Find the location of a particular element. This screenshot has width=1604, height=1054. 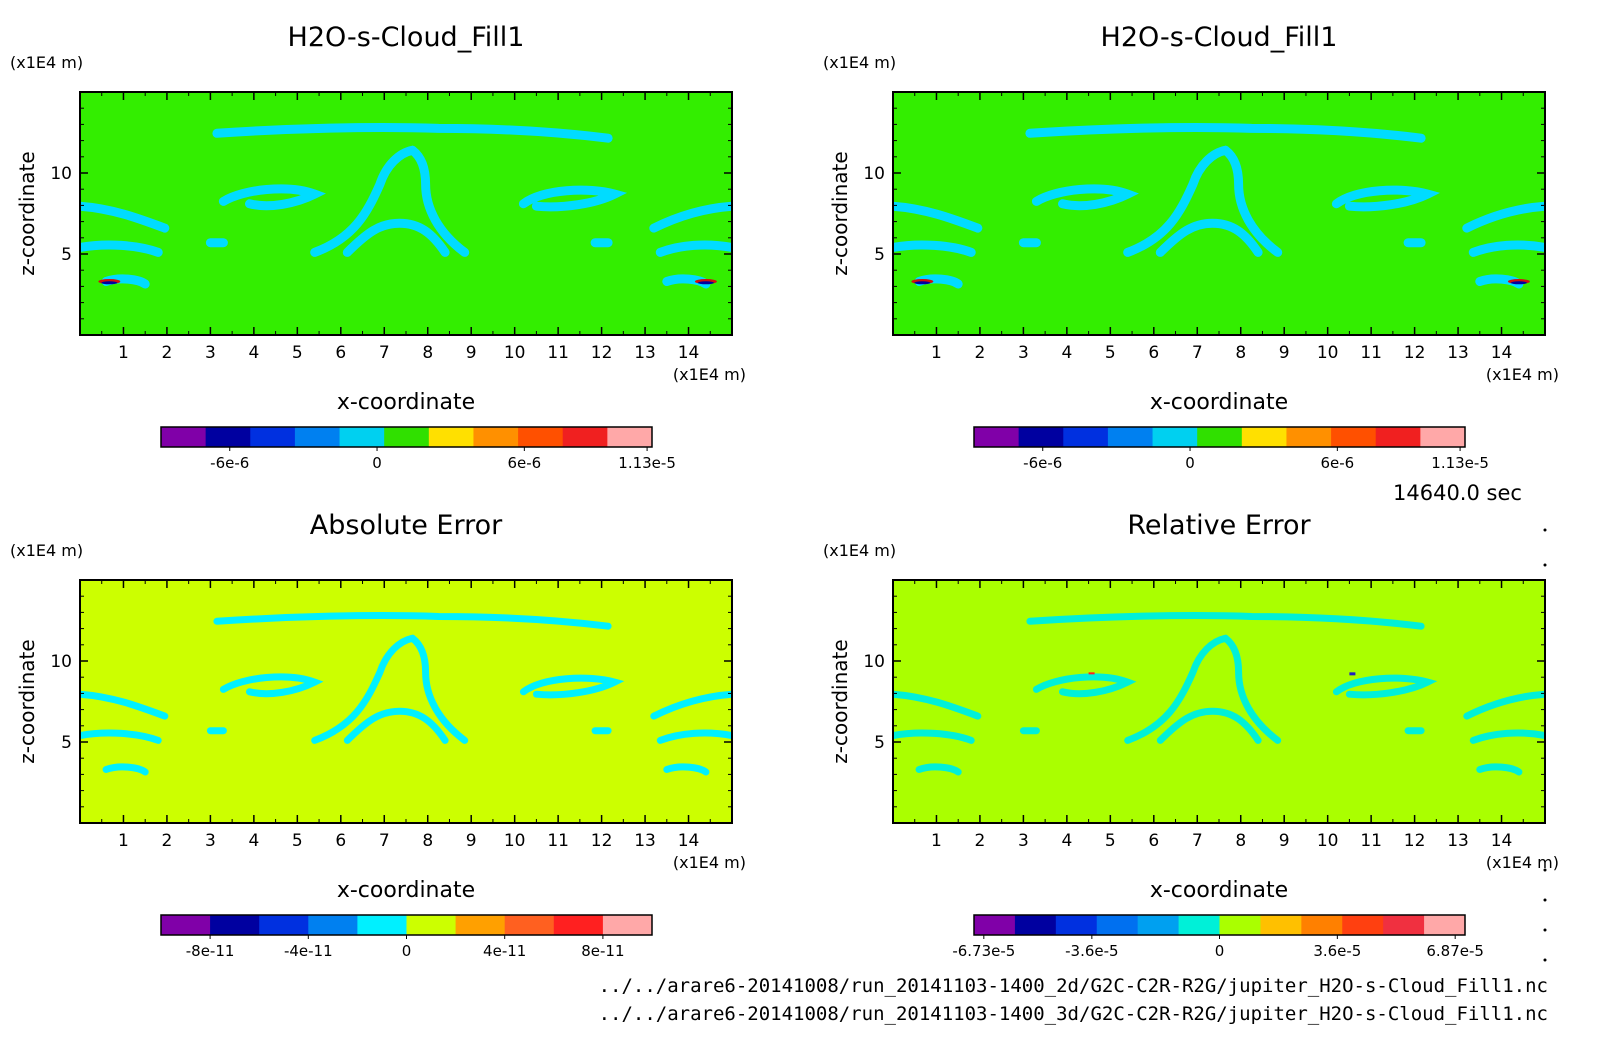

time-label: 14640.0 sec is located at coordinates (1457, 493).